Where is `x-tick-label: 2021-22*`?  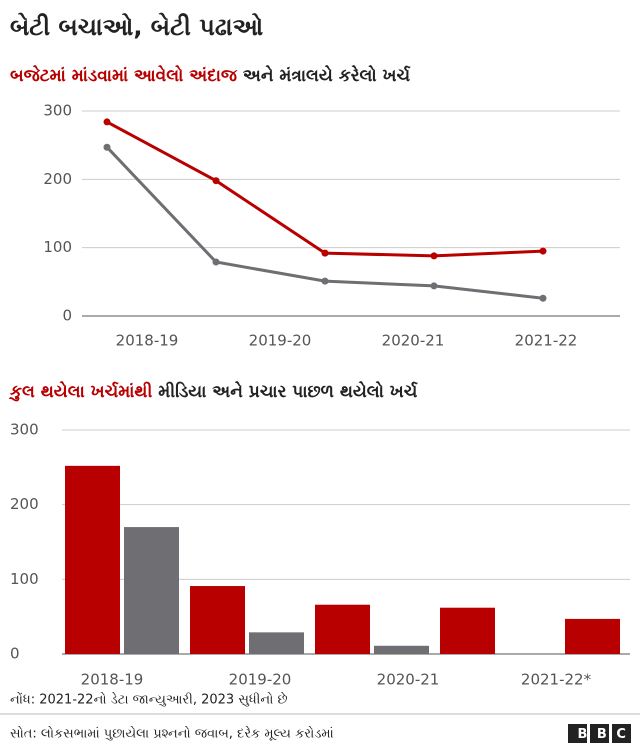 x-tick-label: 2021-22* is located at coordinates (556, 680).